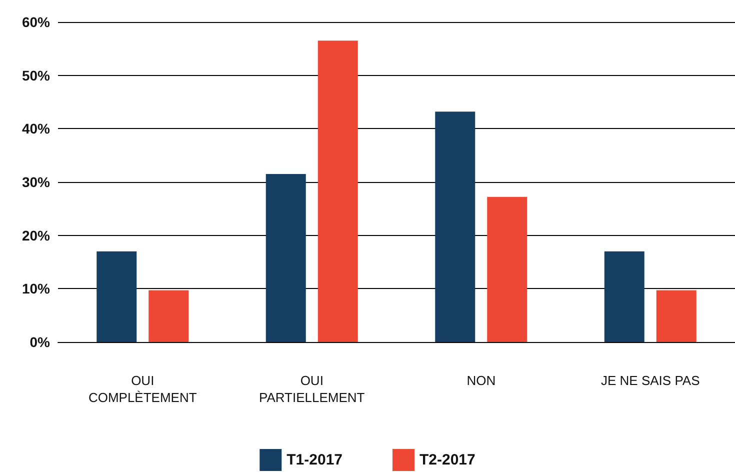  I want to click on y-tick-label: 0%, so click(40, 342).